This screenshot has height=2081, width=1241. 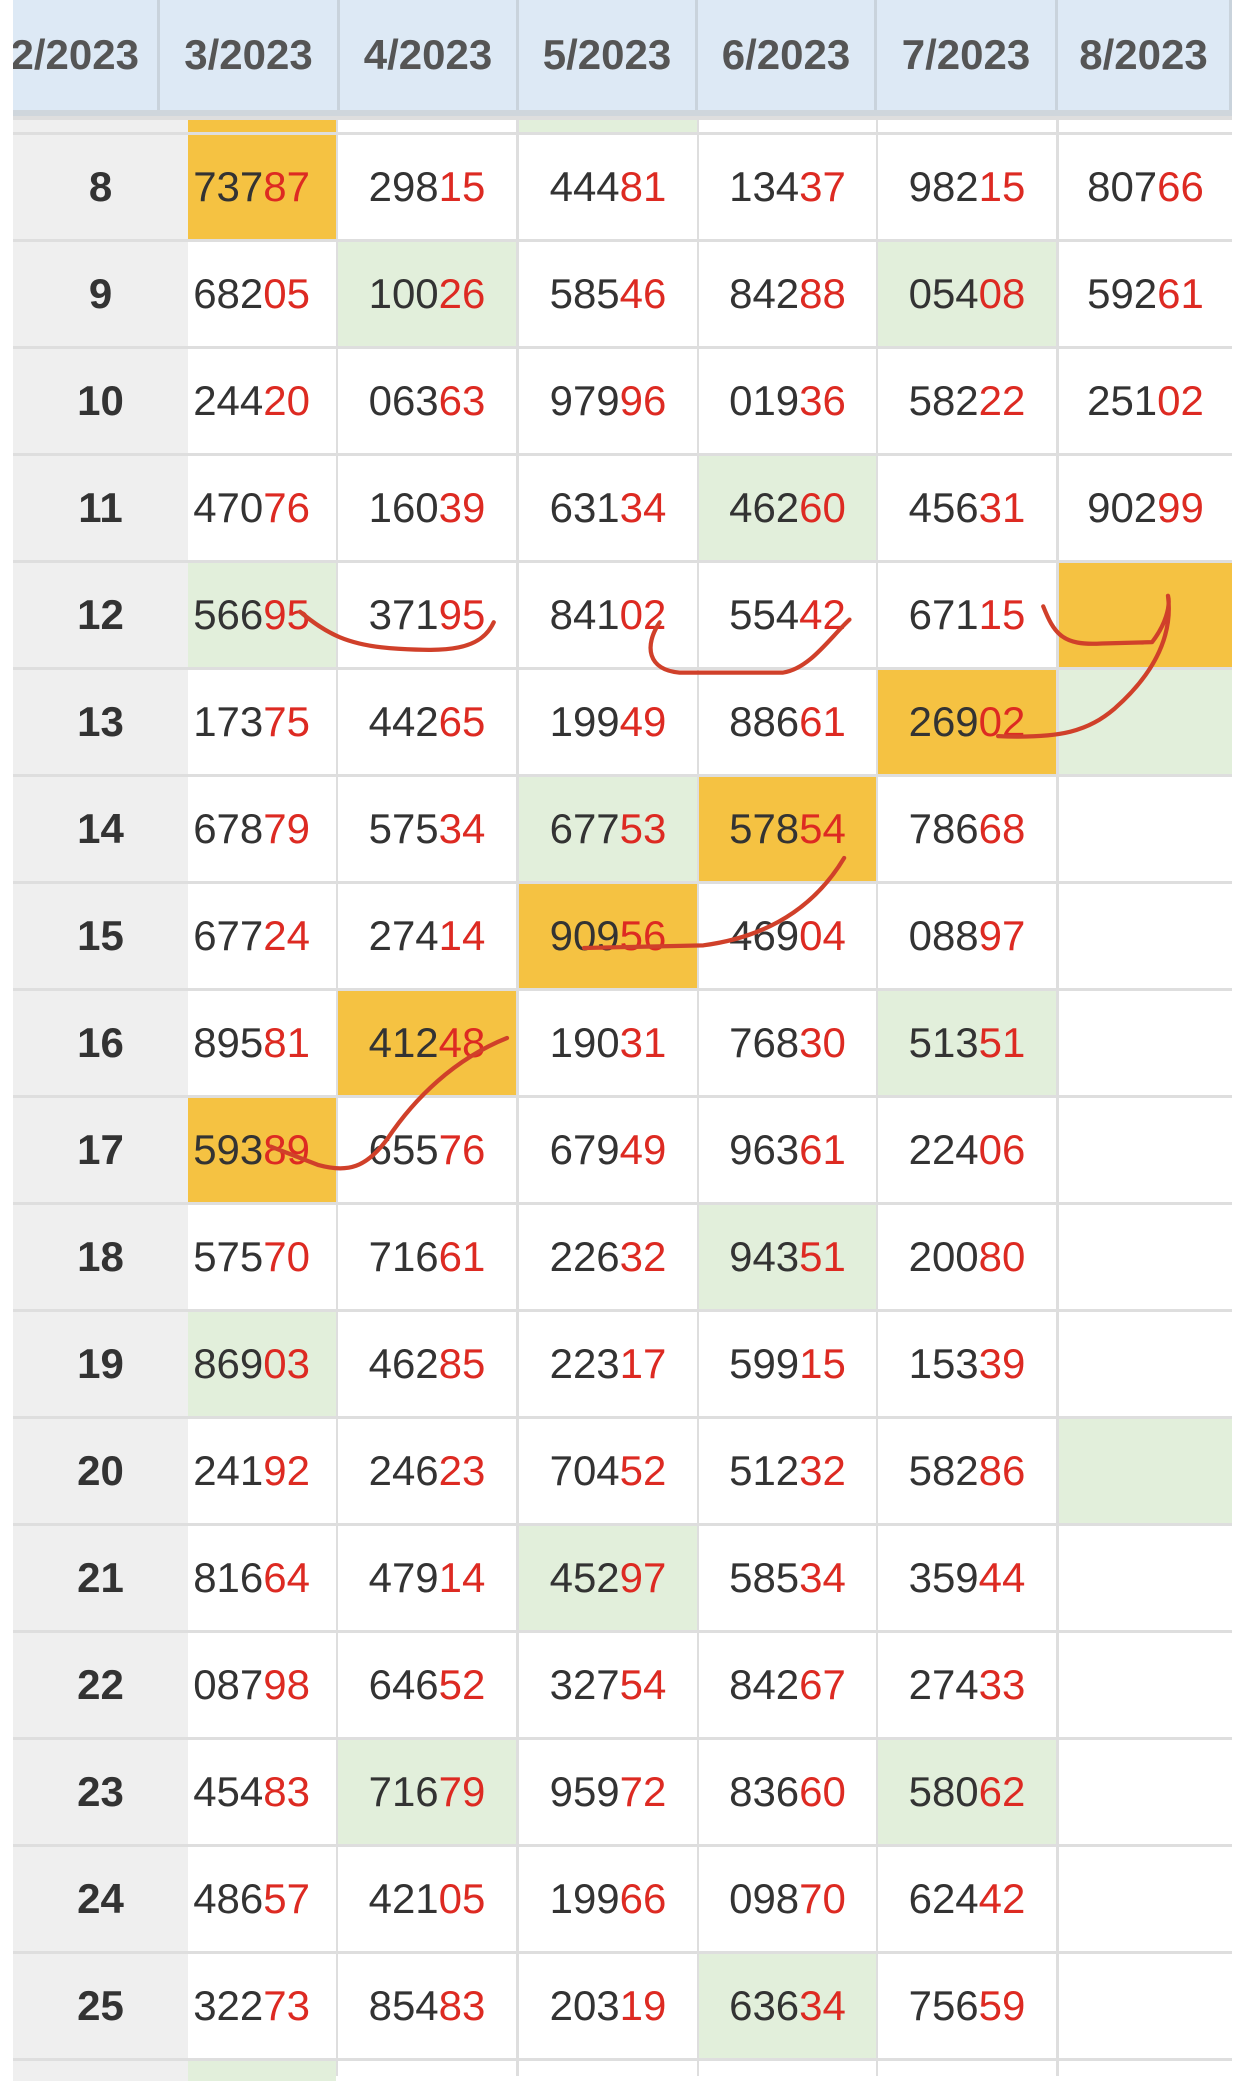 What do you see at coordinates (764, 1577) in the screenshot?
I see `leading-digits: 585` at bounding box center [764, 1577].